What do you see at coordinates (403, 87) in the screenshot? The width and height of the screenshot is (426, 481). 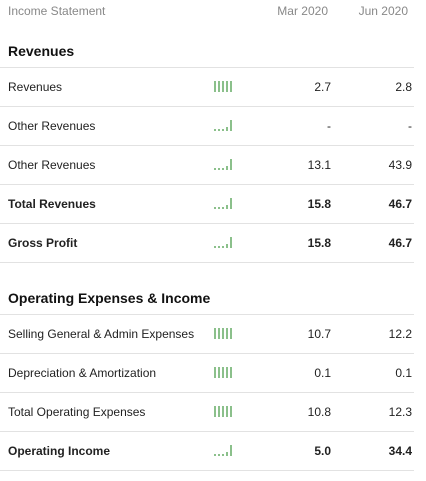 I see `value-jun-2020: 2.8` at bounding box center [403, 87].